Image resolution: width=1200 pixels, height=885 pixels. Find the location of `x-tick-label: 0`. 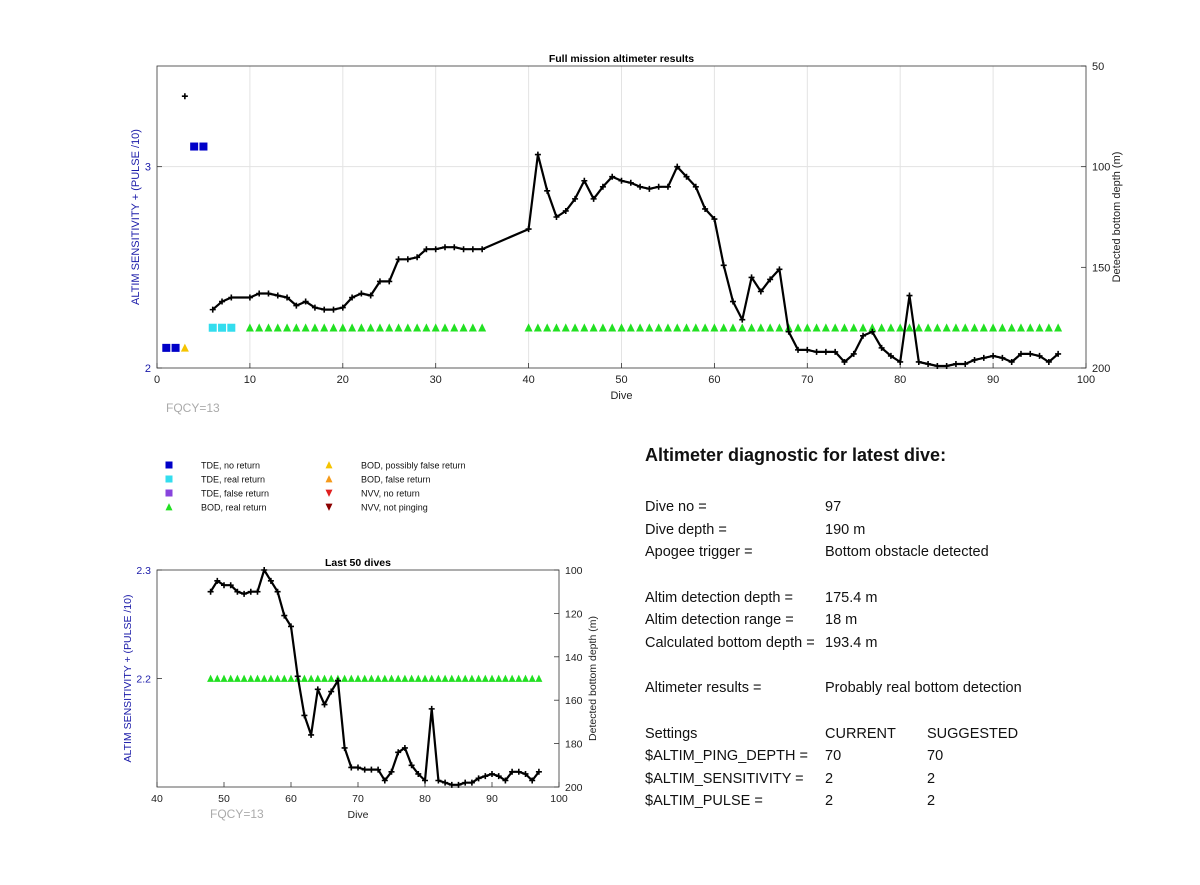

x-tick-label: 0 is located at coordinates (157, 380).